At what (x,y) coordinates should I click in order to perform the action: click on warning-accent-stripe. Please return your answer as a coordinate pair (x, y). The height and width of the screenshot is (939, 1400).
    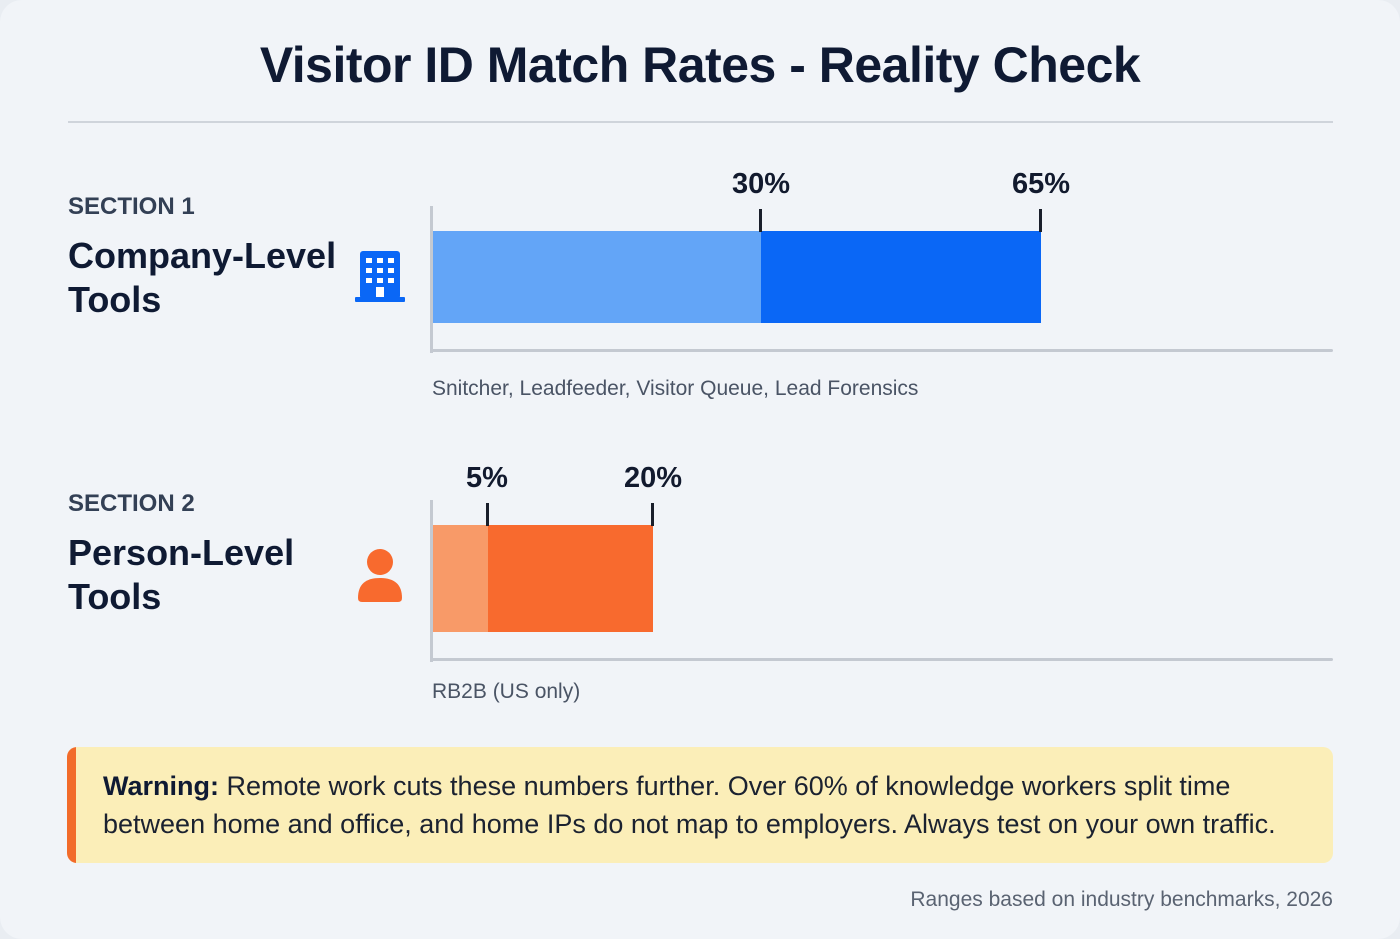
    Looking at the image, I should click on (71, 805).